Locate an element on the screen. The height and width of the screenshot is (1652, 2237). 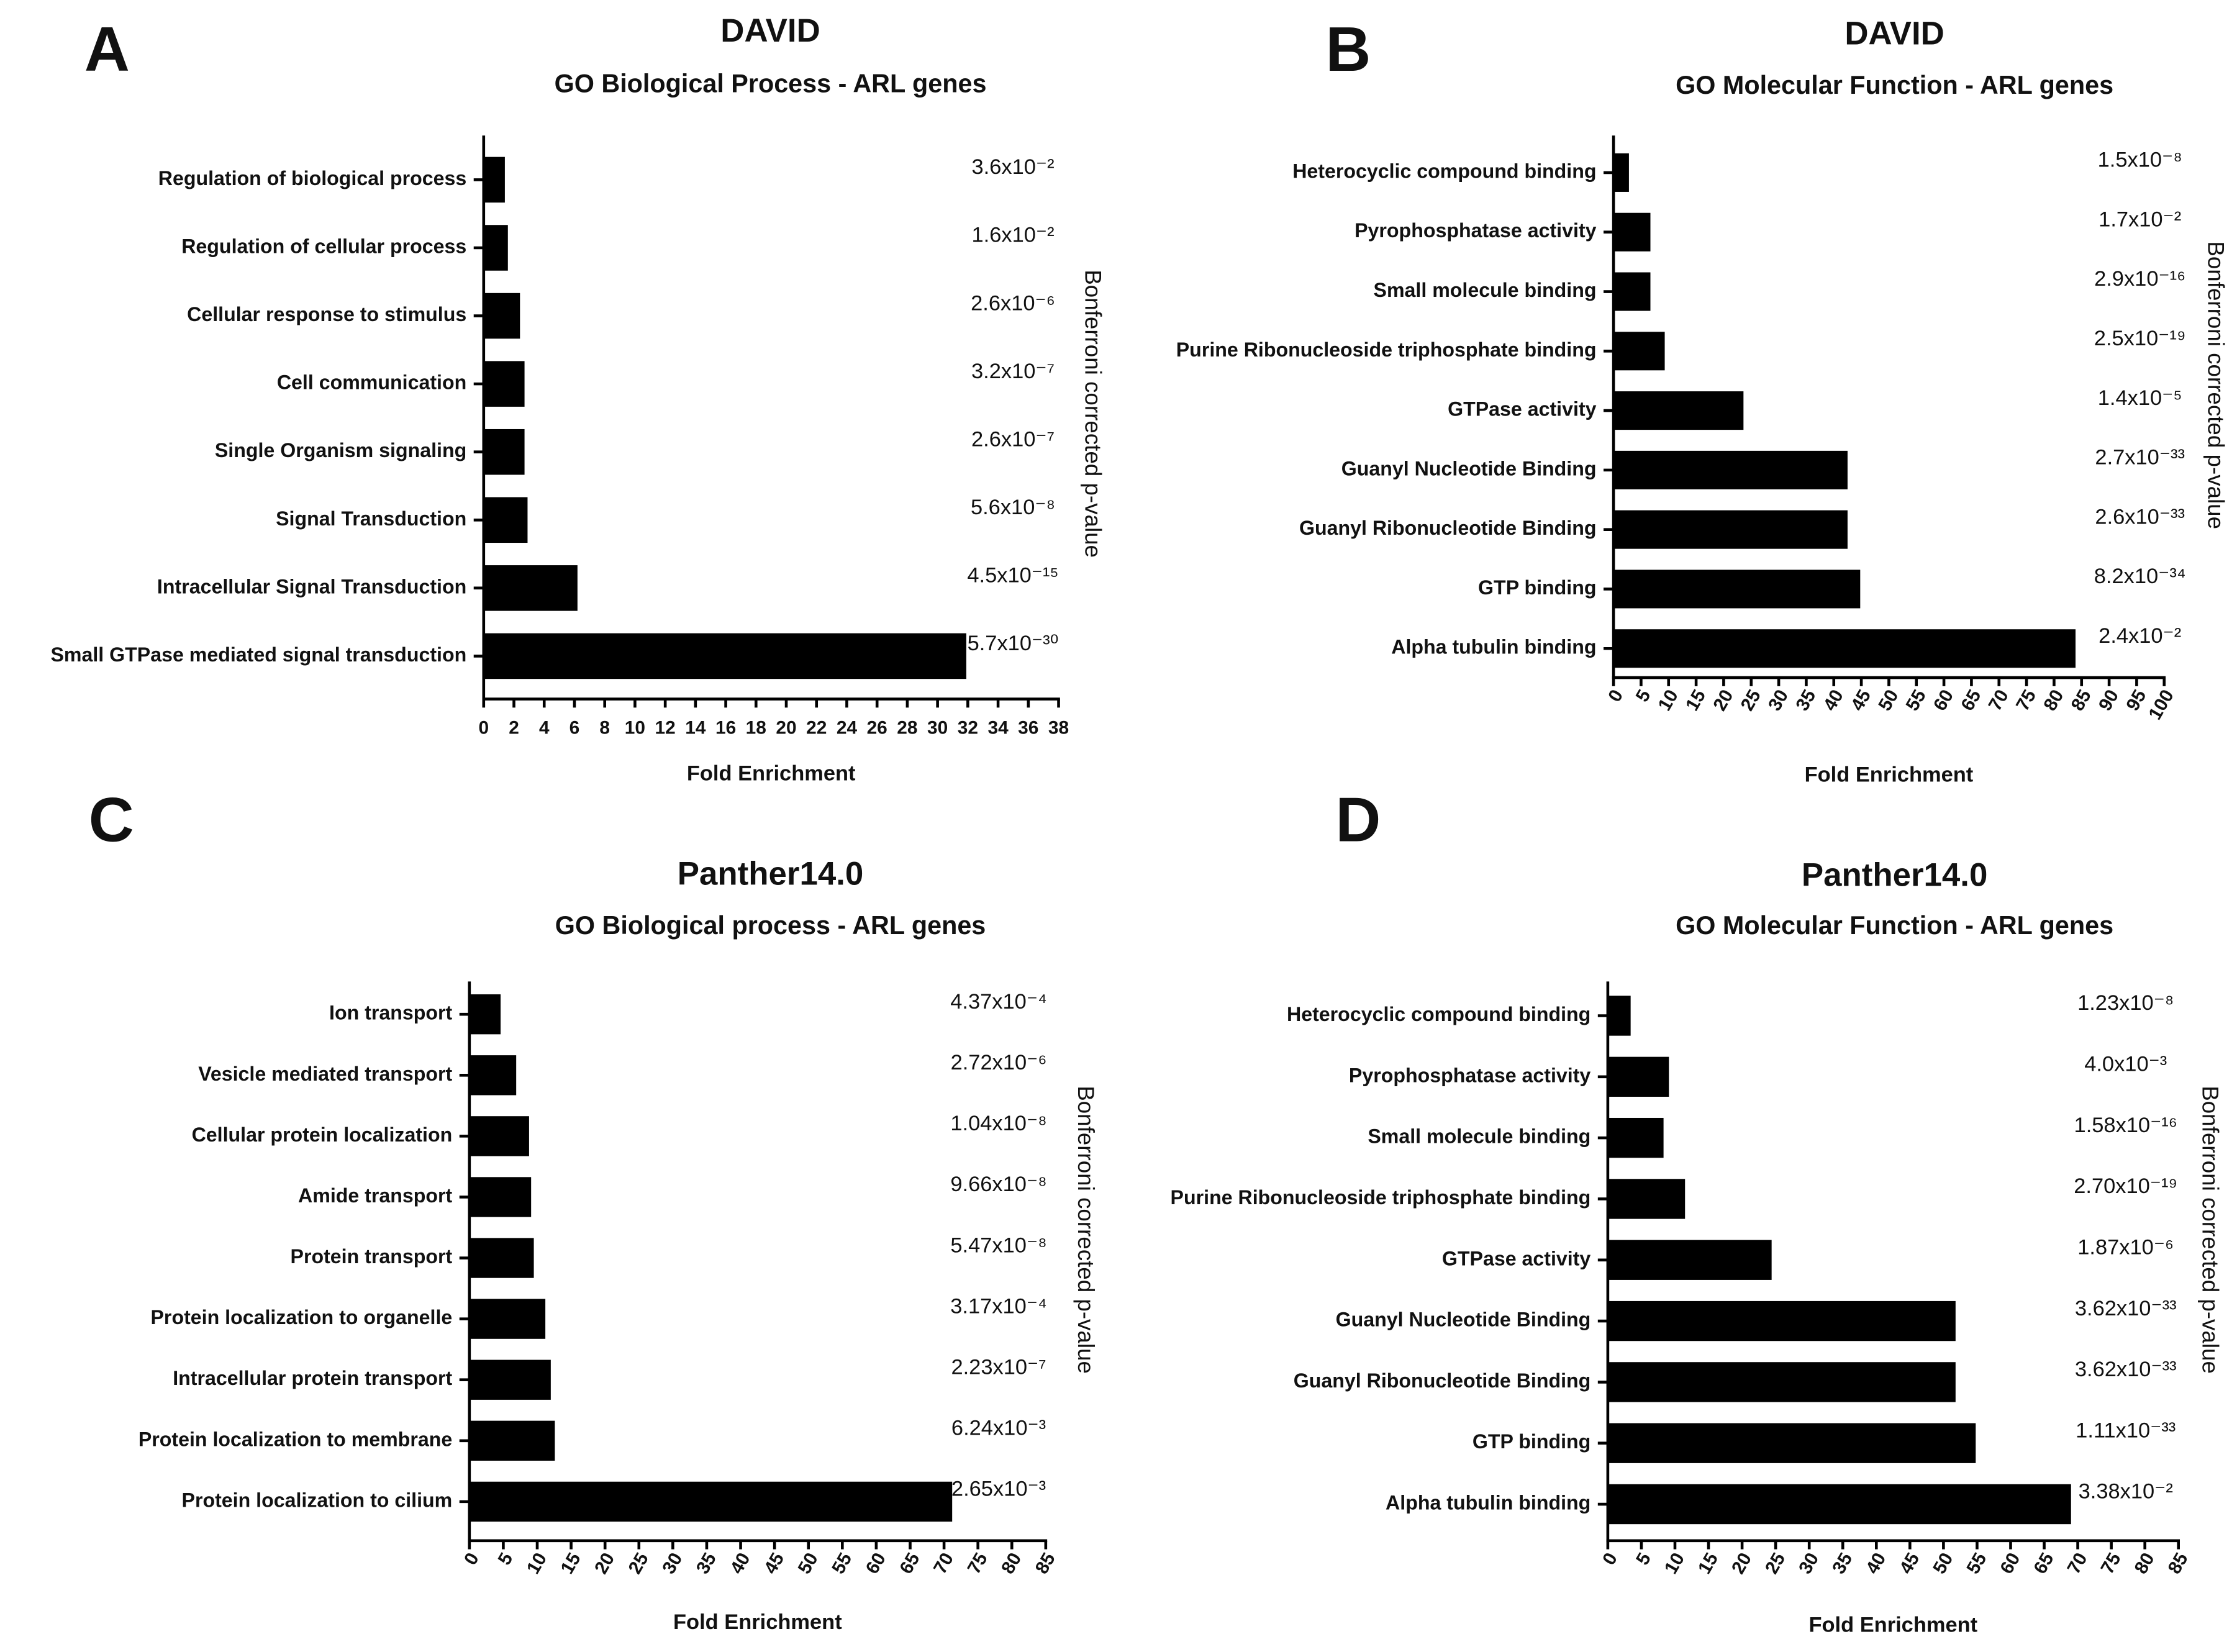
x-tick-label: 14 is located at coordinates (695, 728).